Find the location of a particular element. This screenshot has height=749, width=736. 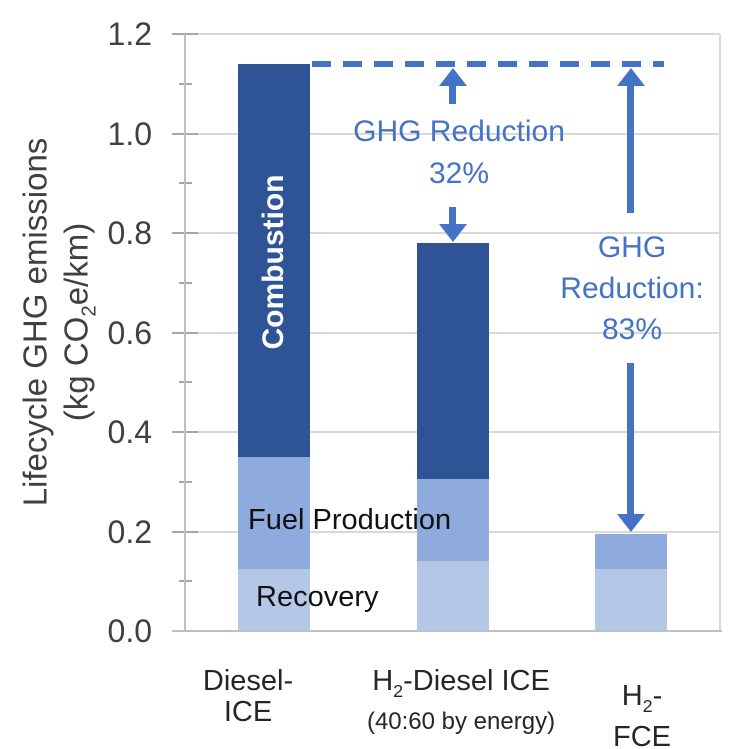

ghg-reduction-83-line2: Reduction: is located at coordinates (632, 288).